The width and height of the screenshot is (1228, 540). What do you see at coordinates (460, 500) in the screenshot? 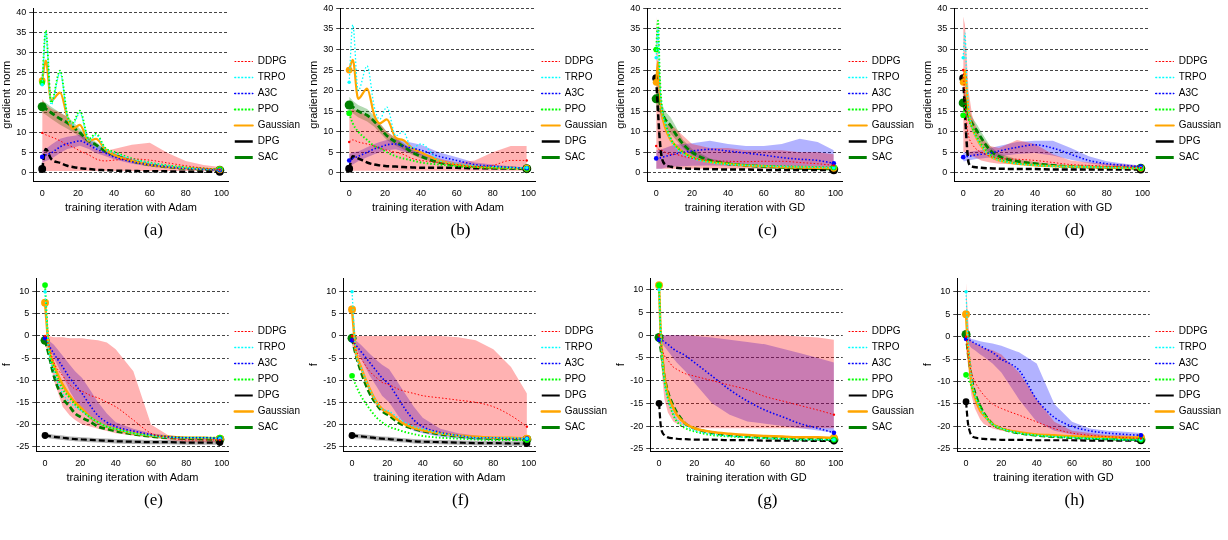
I see `text: (f)` at bounding box center [460, 500].